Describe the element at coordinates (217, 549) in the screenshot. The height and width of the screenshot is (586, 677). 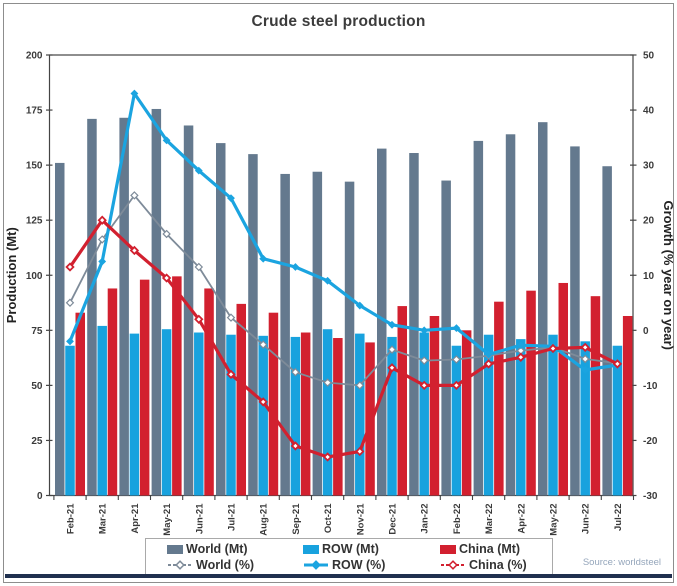
I see `legend-label: World (Mt)` at that location.